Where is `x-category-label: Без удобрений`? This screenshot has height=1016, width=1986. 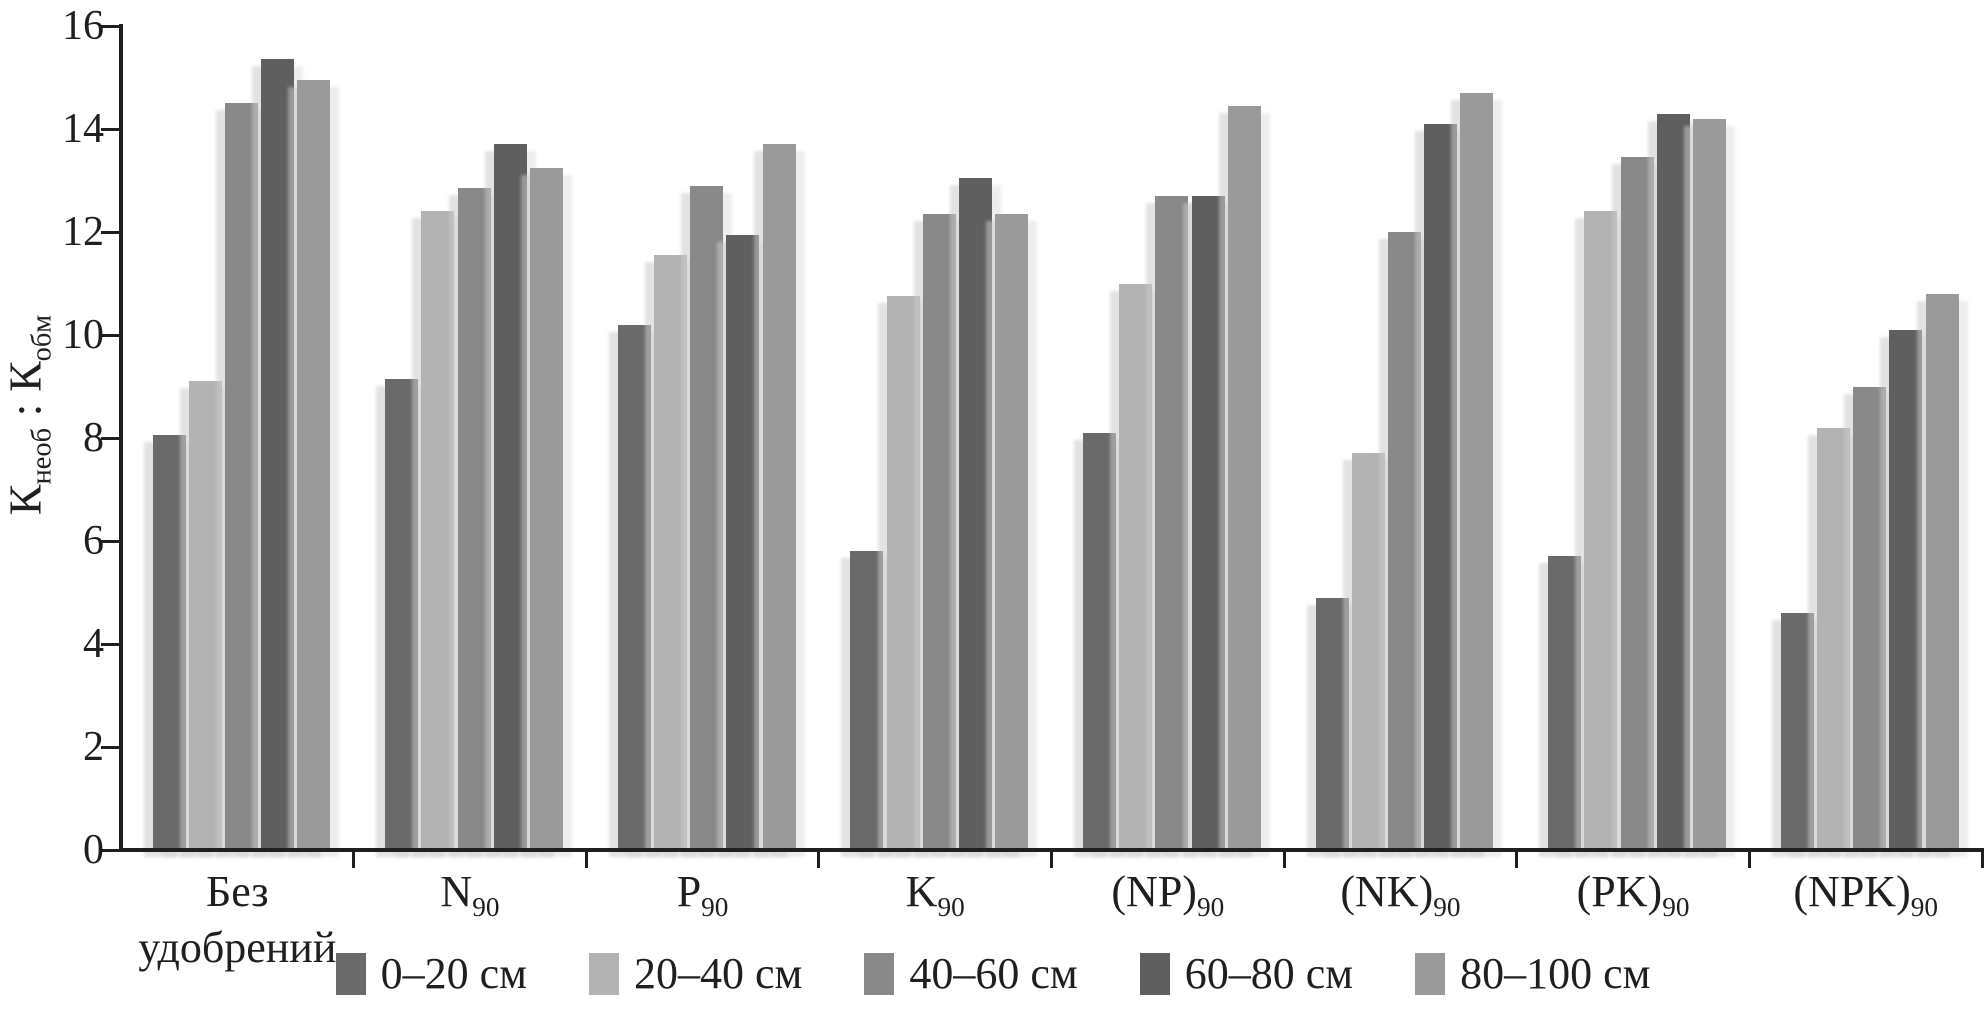 x-category-label: Без удобрений is located at coordinates (237, 920).